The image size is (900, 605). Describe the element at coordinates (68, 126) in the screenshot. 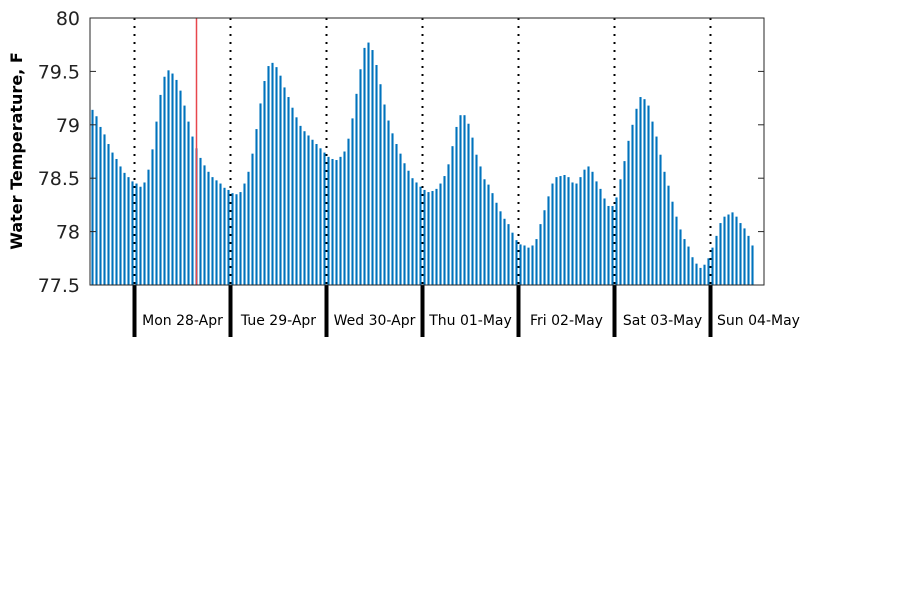

I see `y-tick-label: 79` at that location.